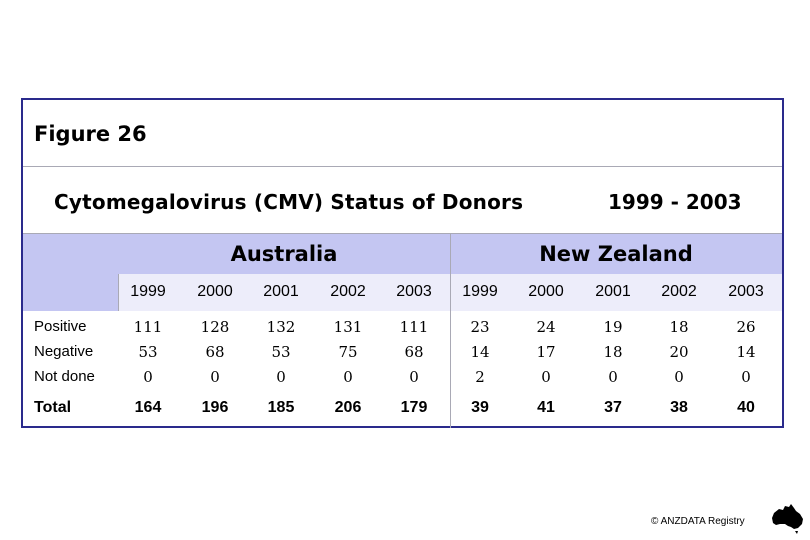 This screenshot has height=540, width=810. I want to click on year-range: 1999 - 2003, so click(675, 202).